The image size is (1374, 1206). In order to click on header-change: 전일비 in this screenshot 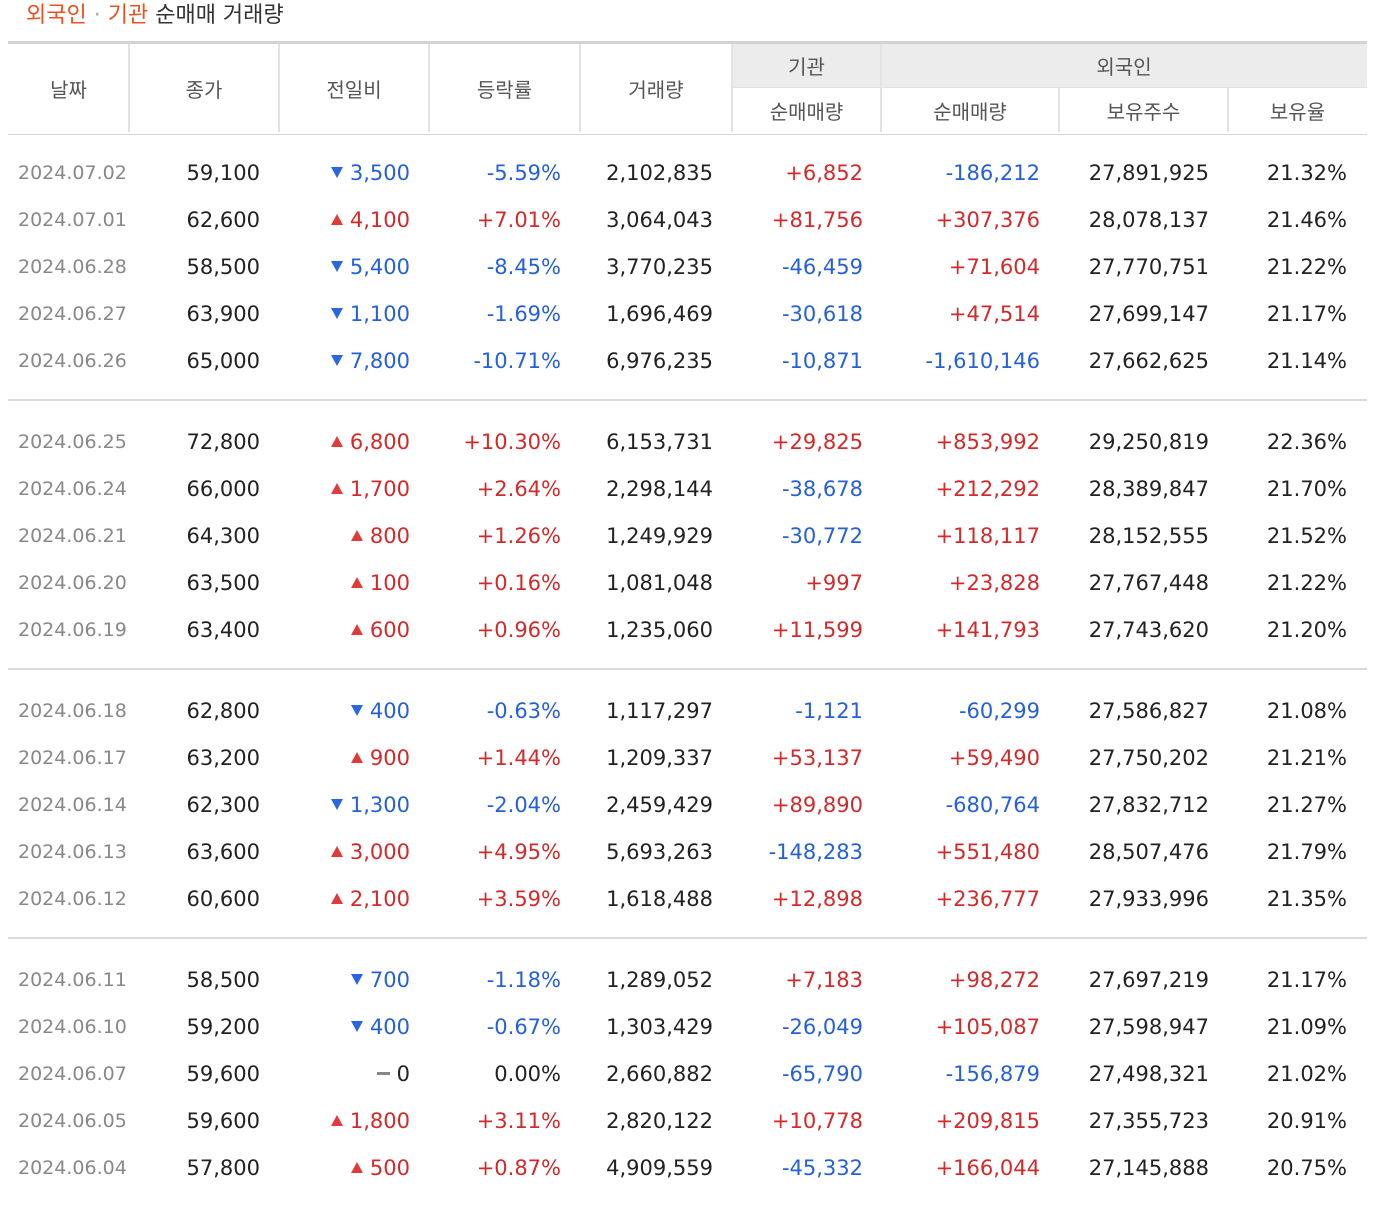, I will do `click(354, 89)`.